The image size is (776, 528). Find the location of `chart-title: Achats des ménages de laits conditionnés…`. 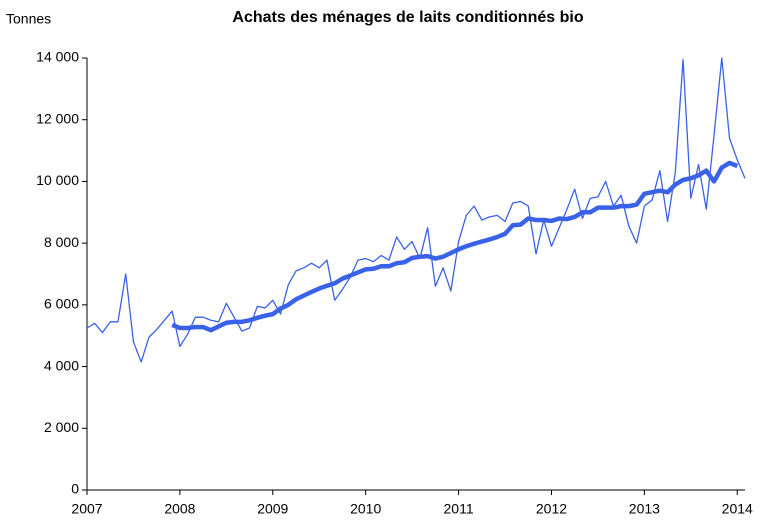

chart-title: Achats des ménages de laits conditionnés… is located at coordinates (407, 17).